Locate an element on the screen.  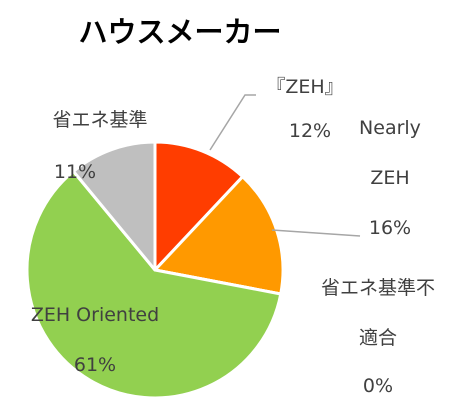
category-label: Nearly ZEH is located at coordinates (390, 153).